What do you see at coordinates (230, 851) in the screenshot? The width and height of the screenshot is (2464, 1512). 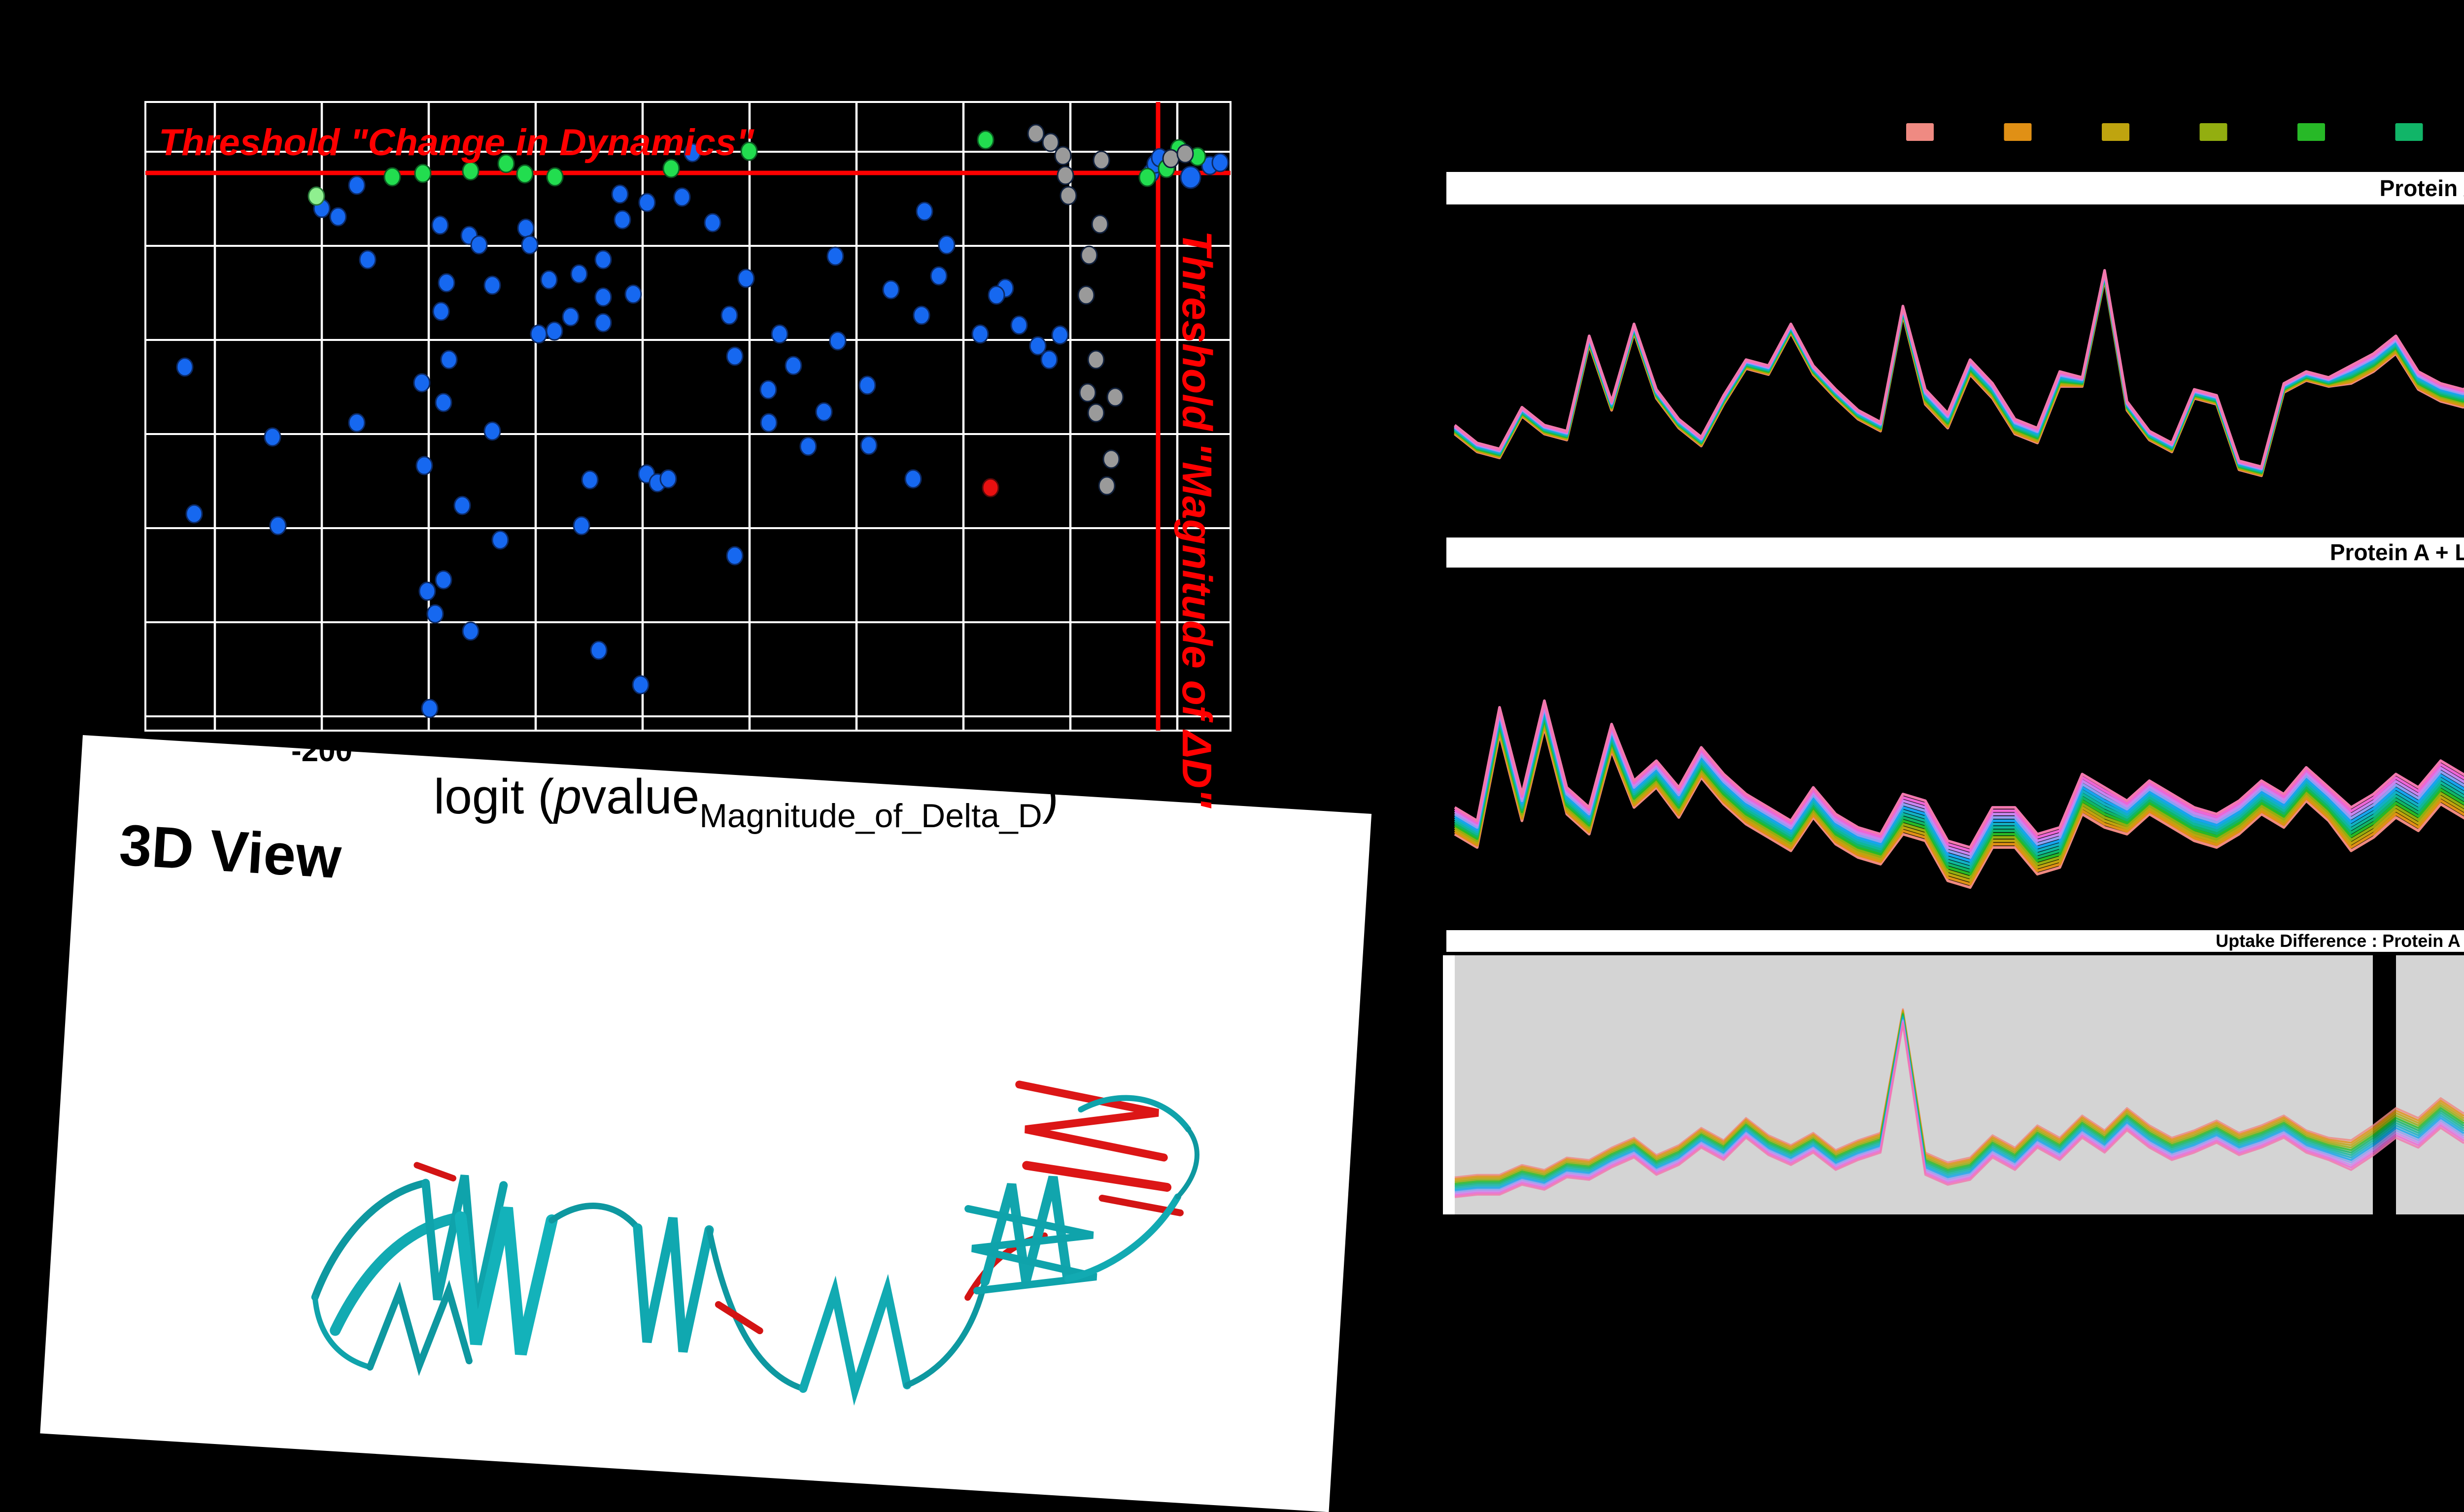 I see `3d-view-title: 3D View` at bounding box center [230, 851].